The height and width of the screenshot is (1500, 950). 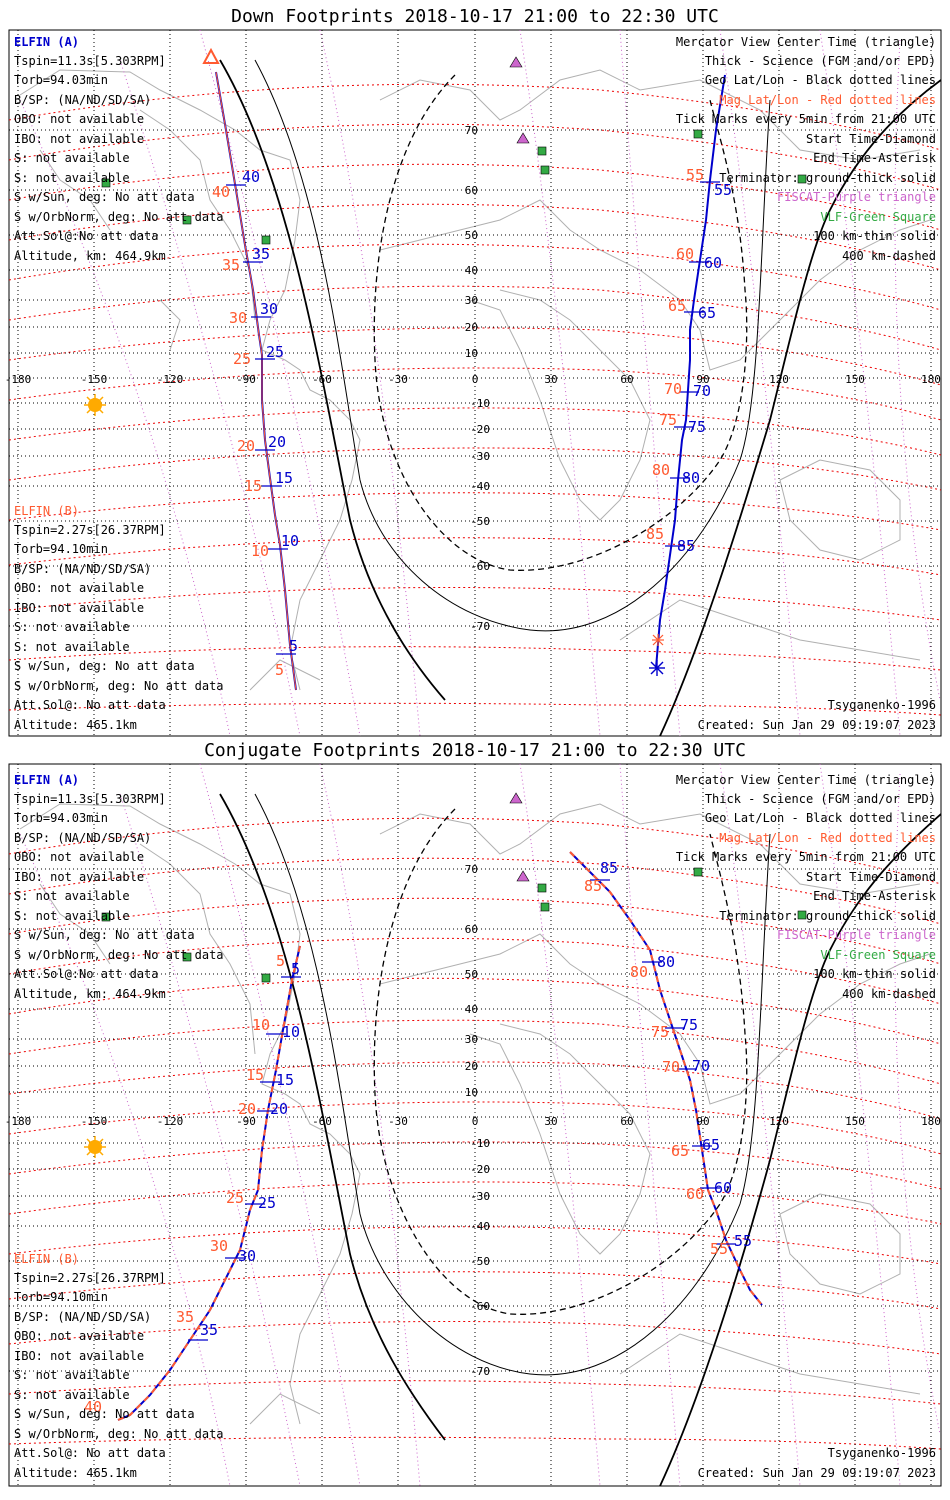 I want to click on lon-label: 0, so click(x=475, y=1121).